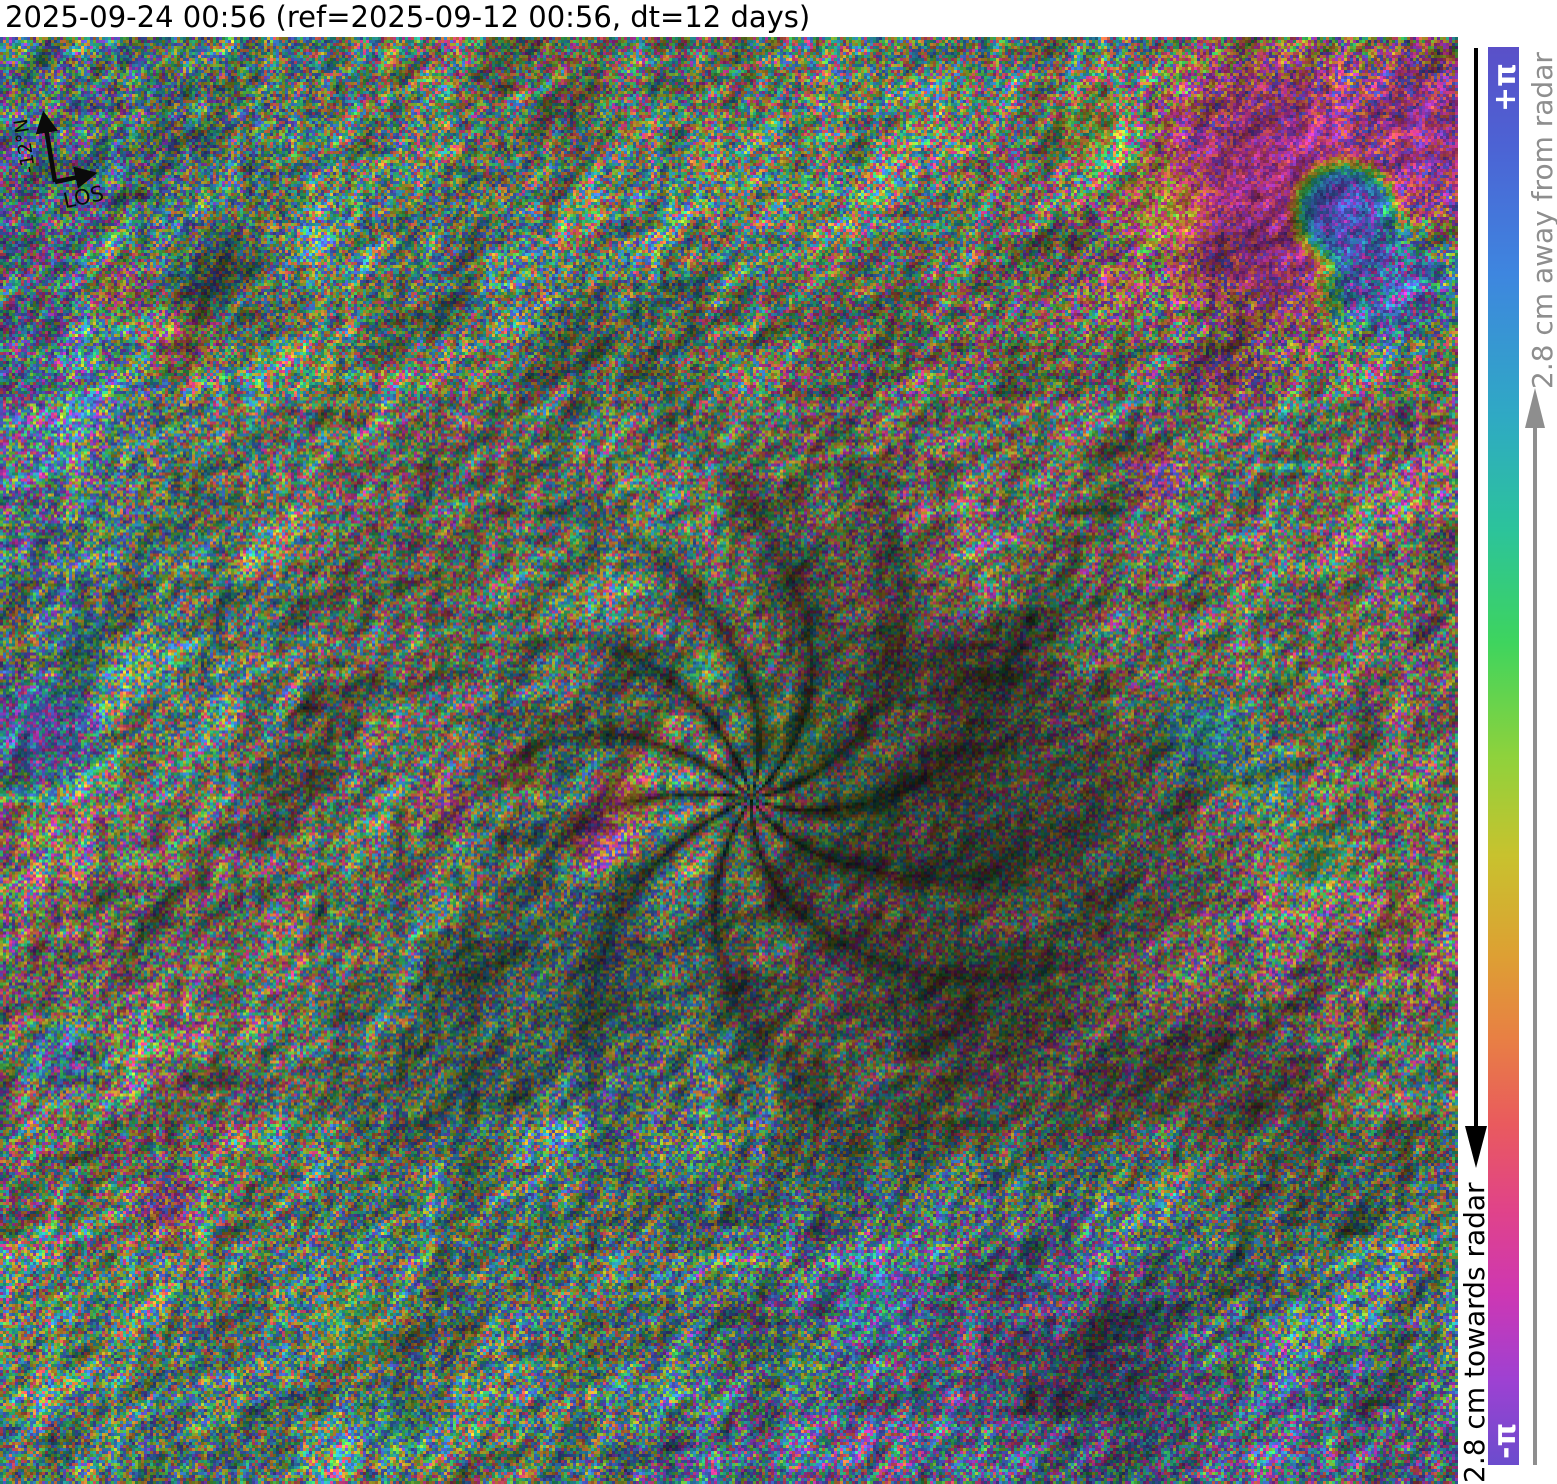  Describe the element at coordinates (1535, 945) in the screenshot. I see `away-from-radar-arrow-line` at that location.